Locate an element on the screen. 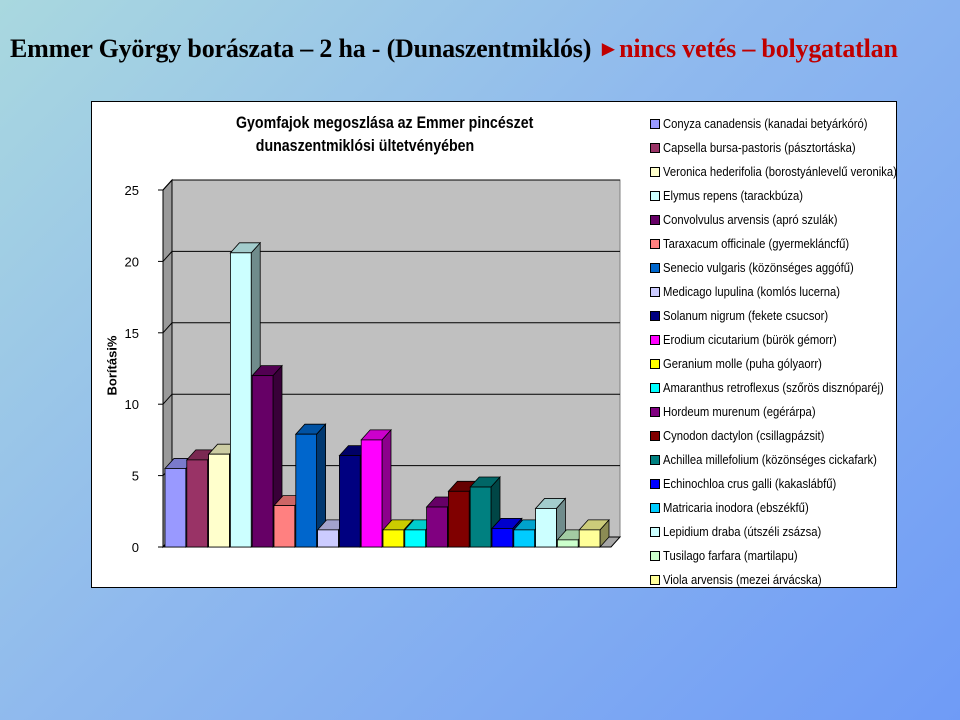 This screenshot has width=960, height=720. legend-label-11: Geranium molle (puha gólyaorr) is located at coordinates (742, 364).